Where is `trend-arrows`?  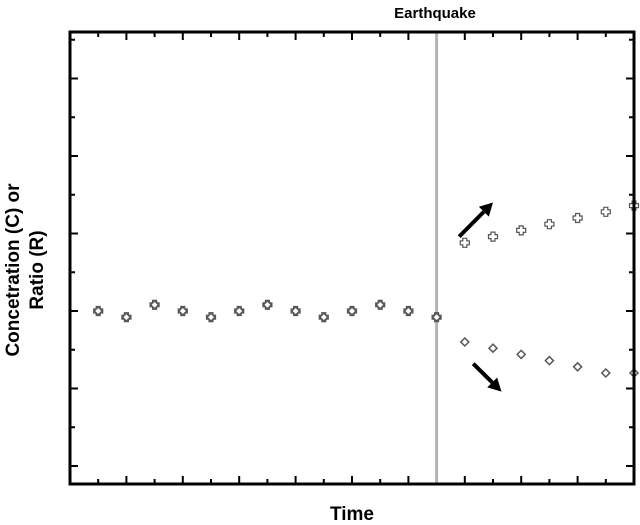 trend-arrows is located at coordinates (479, 297).